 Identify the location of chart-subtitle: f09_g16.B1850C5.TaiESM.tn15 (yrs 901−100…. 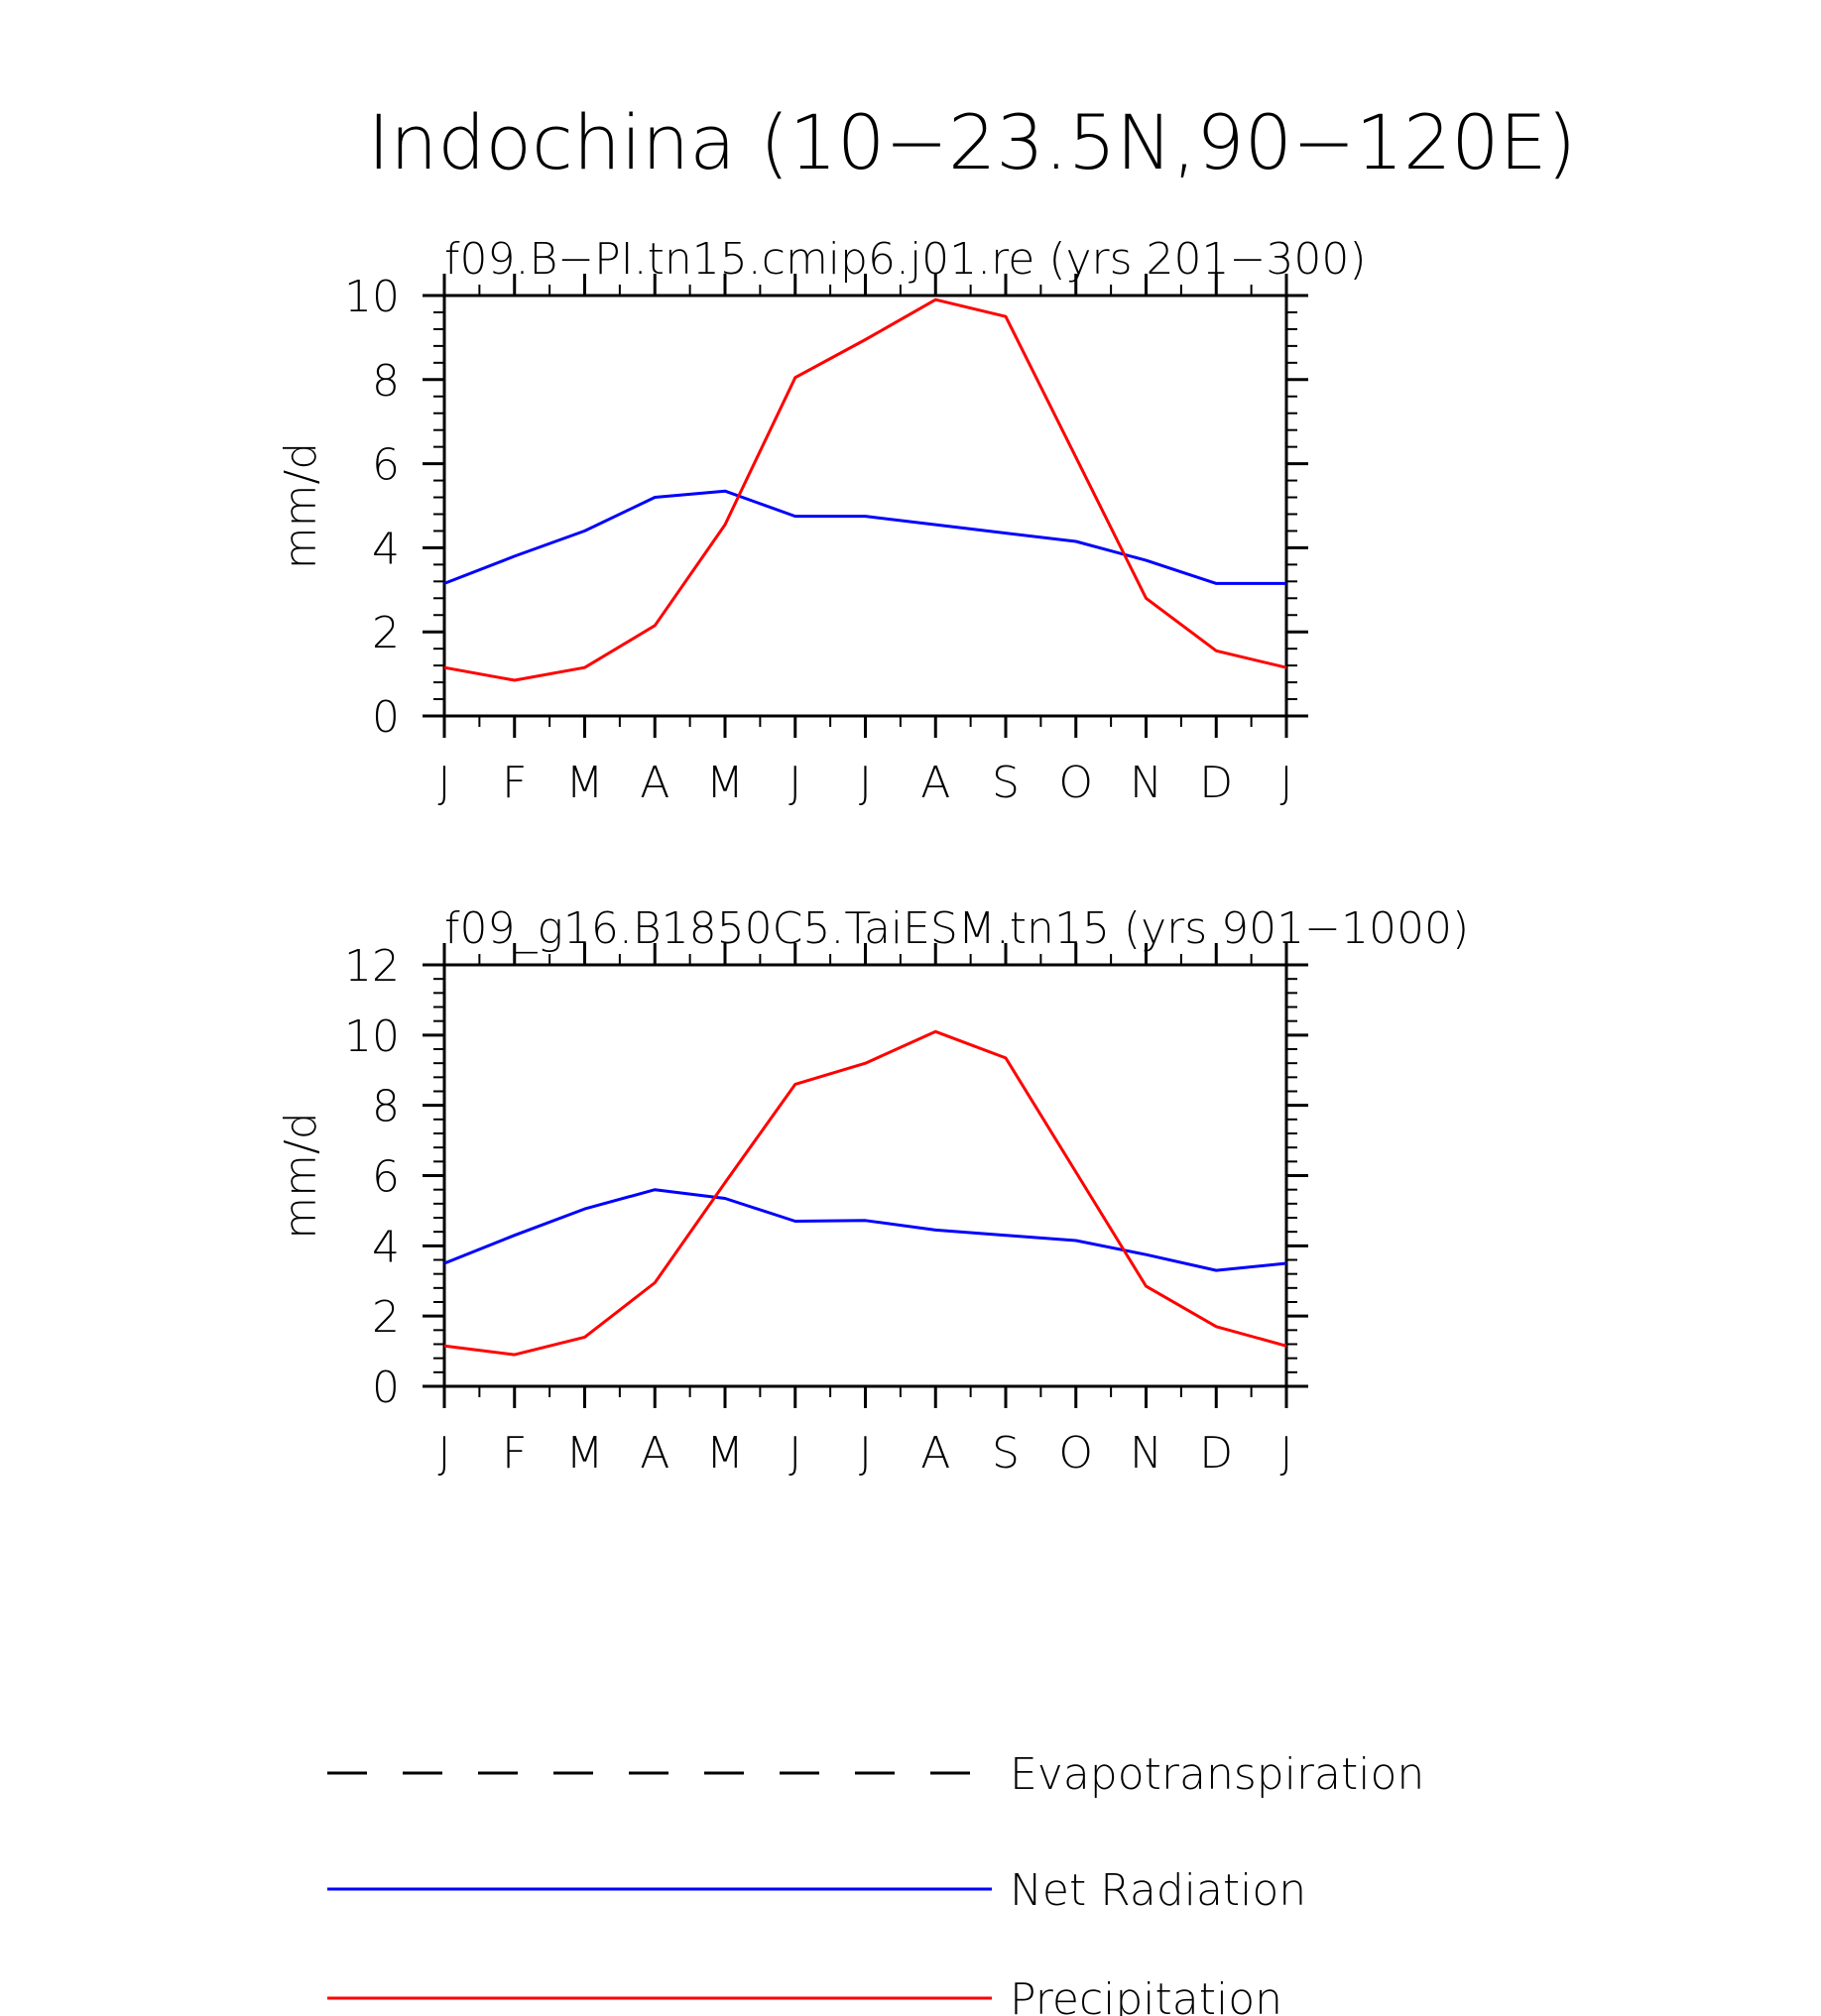
(957, 929).